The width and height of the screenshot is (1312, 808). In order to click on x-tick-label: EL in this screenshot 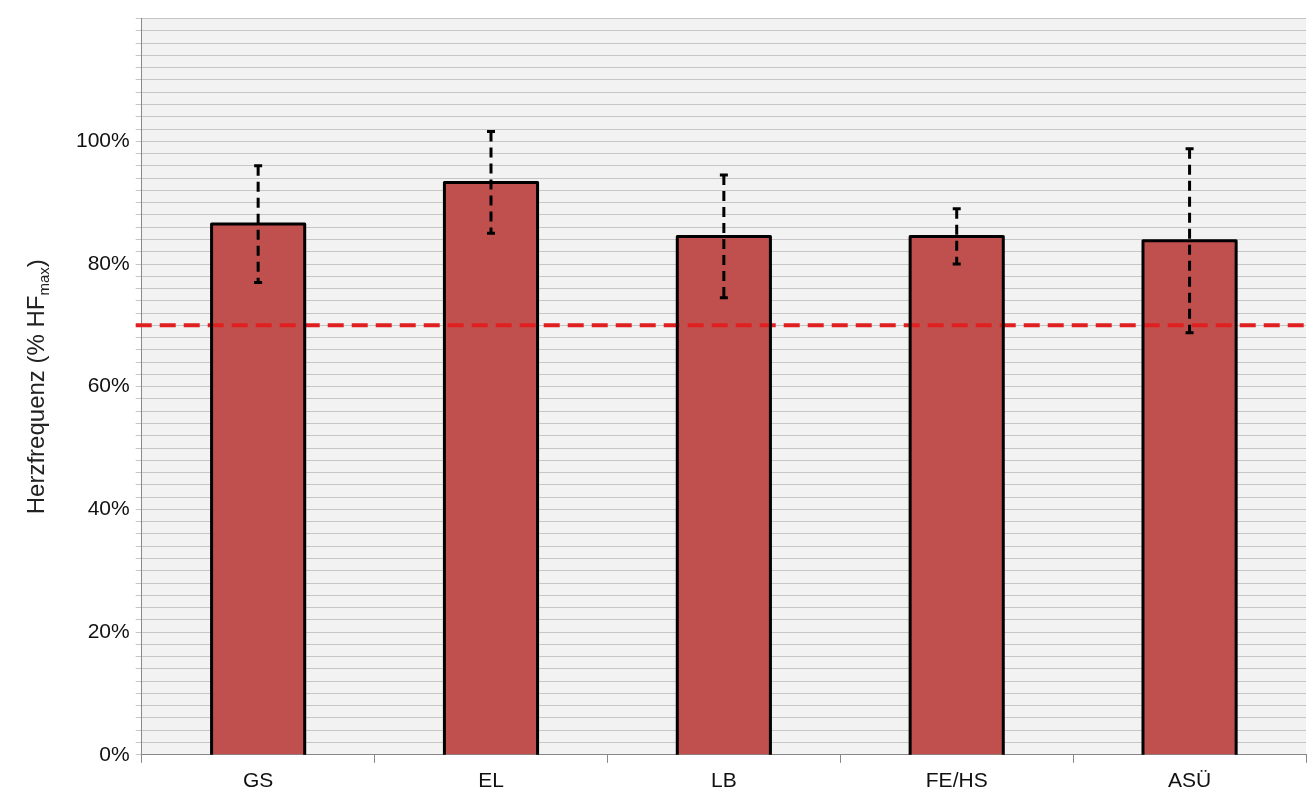, I will do `click(491, 780)`.